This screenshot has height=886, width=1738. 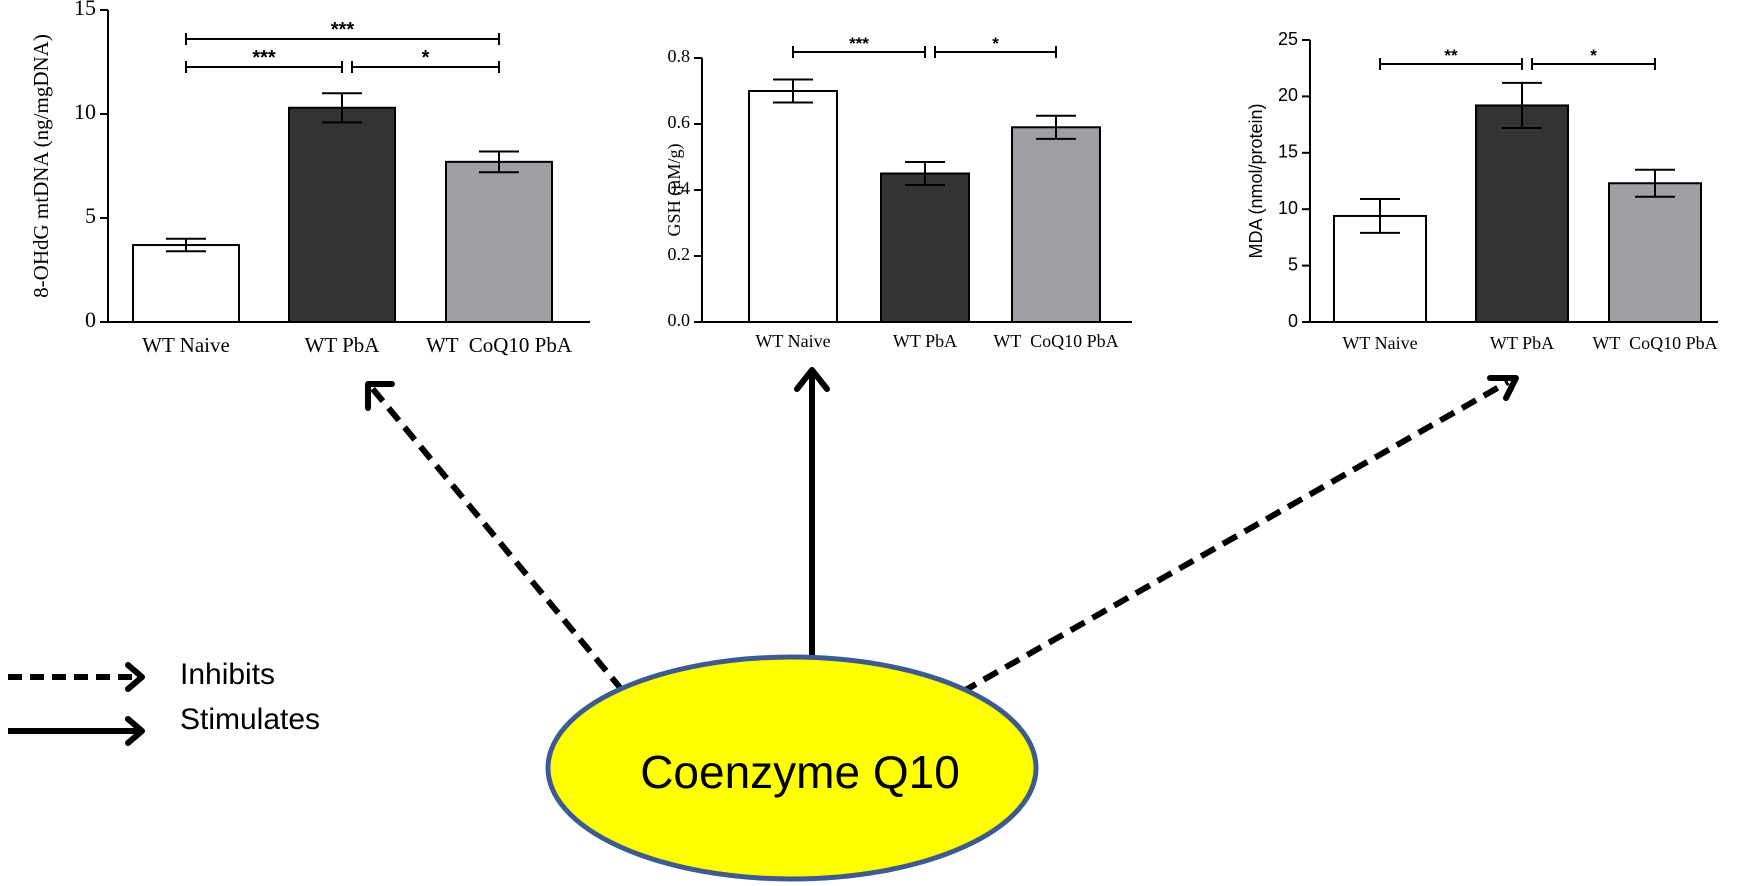 I want to click on ohdg-category-label: WT CoQ10 PbA, so click(x=499, y=345).